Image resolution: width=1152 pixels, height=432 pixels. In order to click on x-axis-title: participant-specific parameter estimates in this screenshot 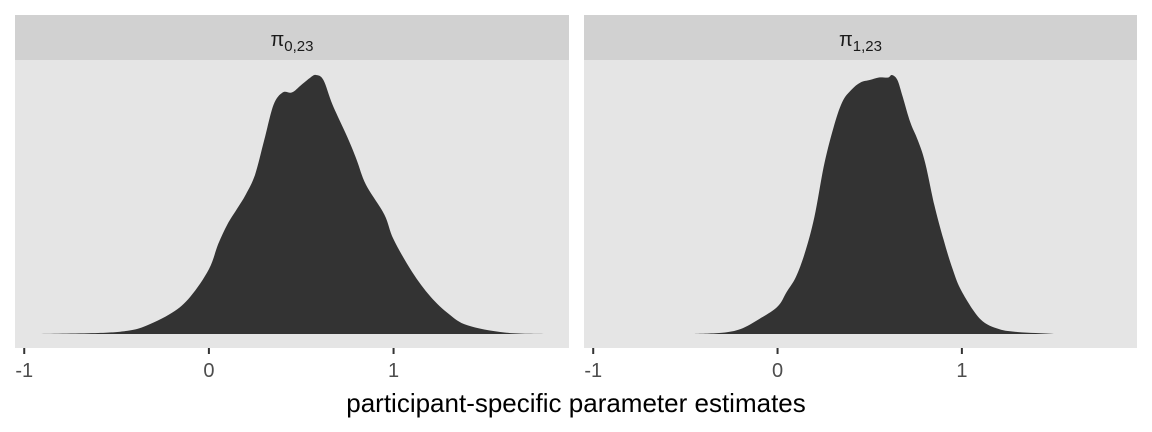, I will do `click(576, 403)`.